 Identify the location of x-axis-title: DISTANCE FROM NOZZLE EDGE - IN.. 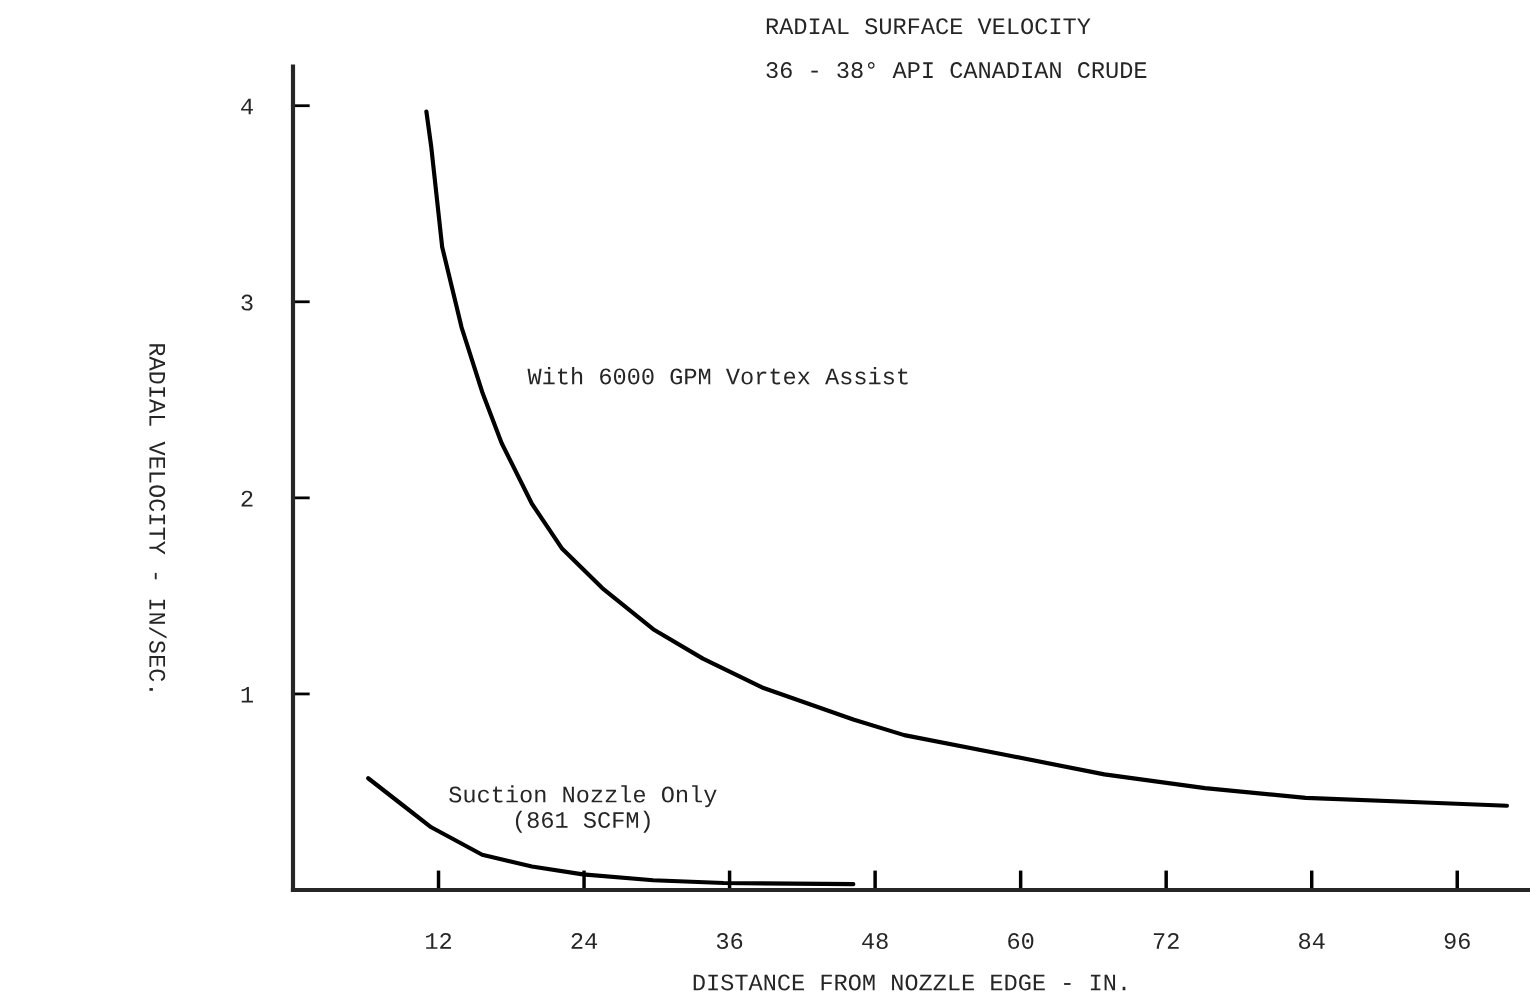
(909, 982).